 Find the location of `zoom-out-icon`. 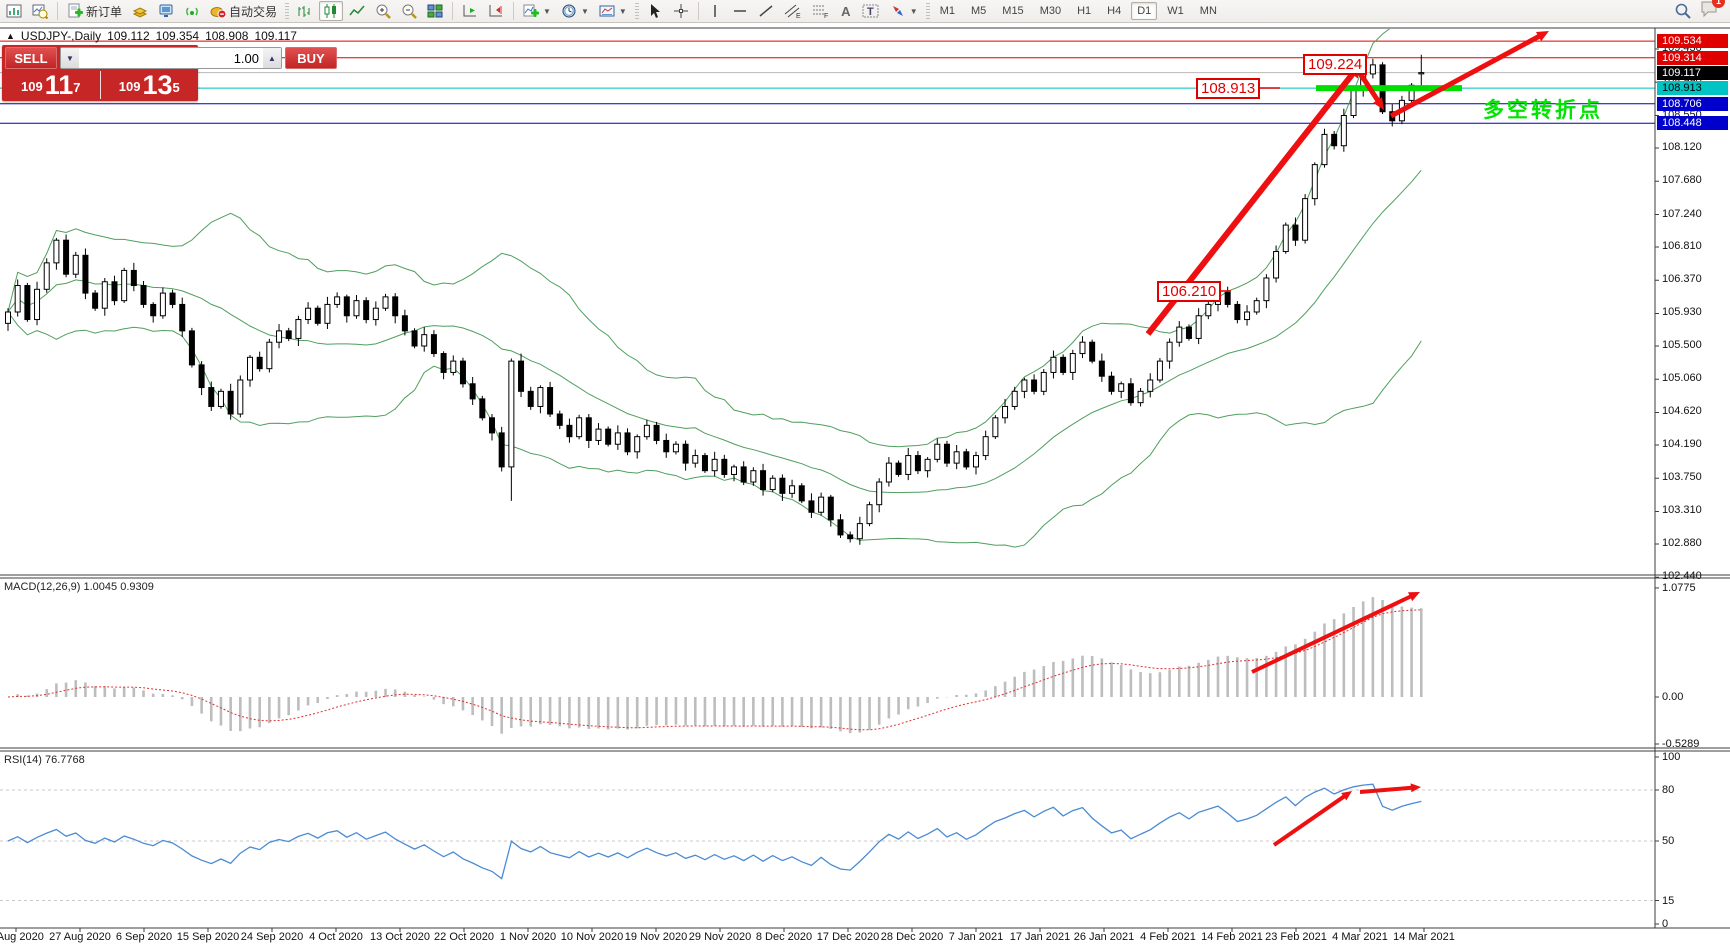

zoom-out-icon is located at coordinates (409, 11).